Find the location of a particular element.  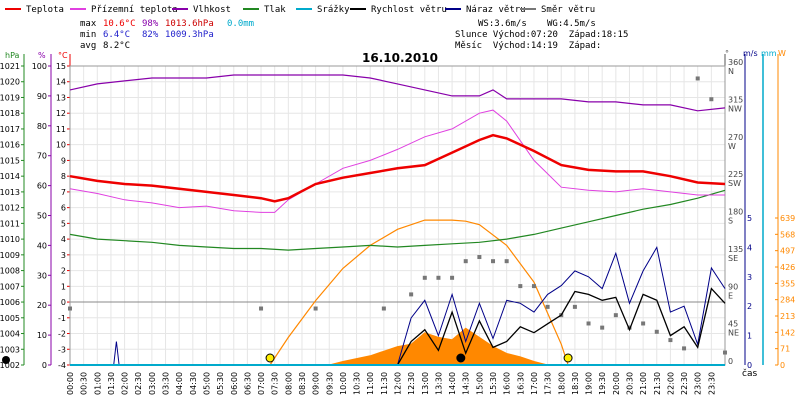

axis-tick-label-humidity_pct: 10 is located at coordinates (42, 335).